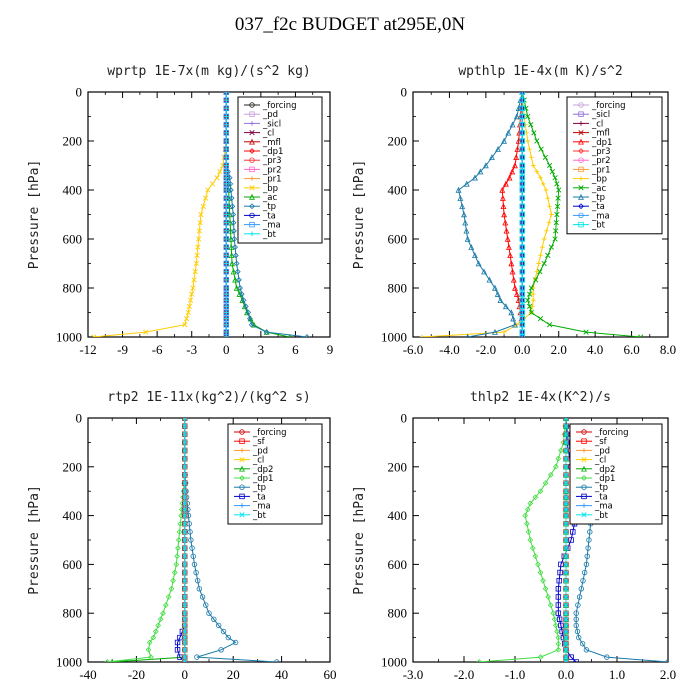 Image resolution: width=700 pixels, height=700 pixels. What do you see at coordinates (122, 349) in the screenshot?
I see `x-tick-label: -9` at bounding box center [122, 349].